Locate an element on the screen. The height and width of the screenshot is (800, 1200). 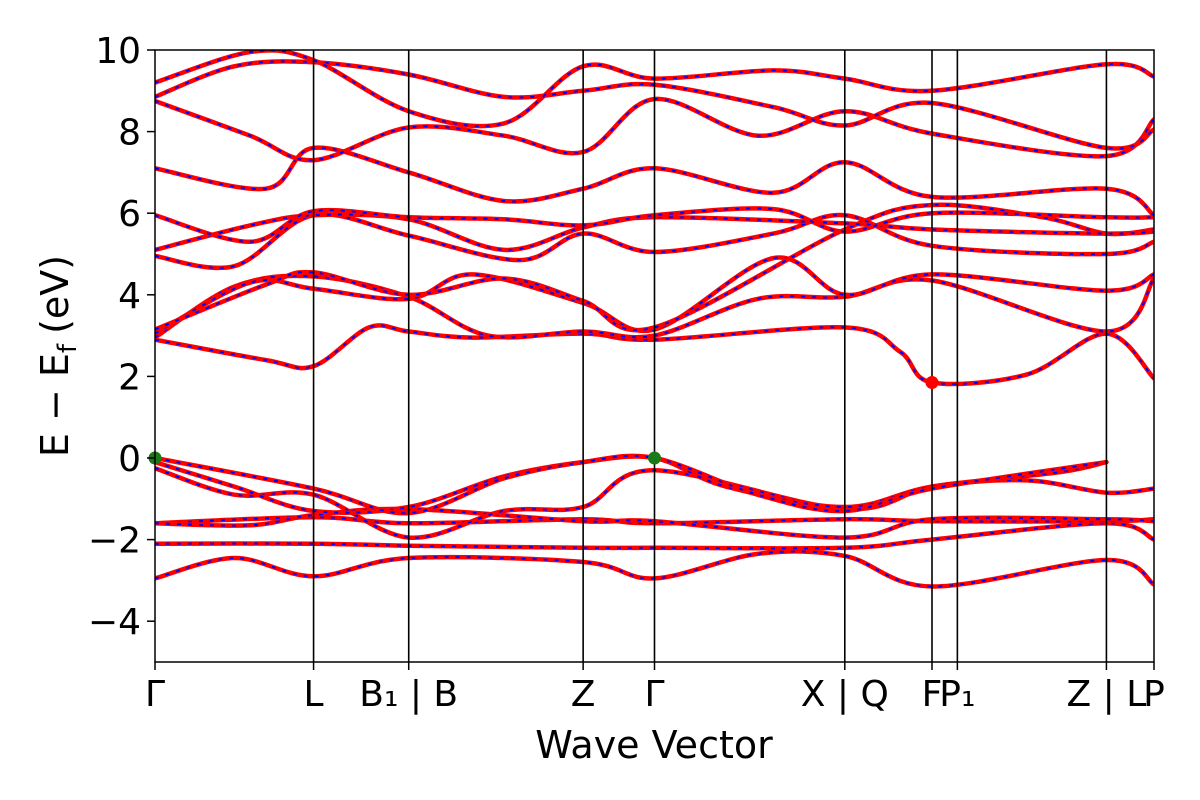
x-tick-label: L is located at coordinates (314, 694).